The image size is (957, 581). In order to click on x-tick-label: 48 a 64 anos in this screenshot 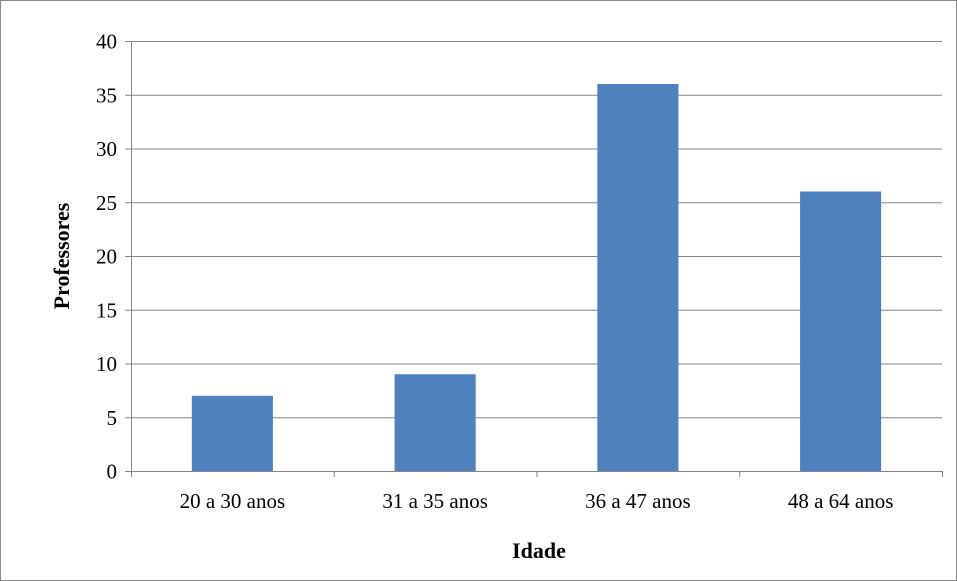, I will do `click(841, 501)`.